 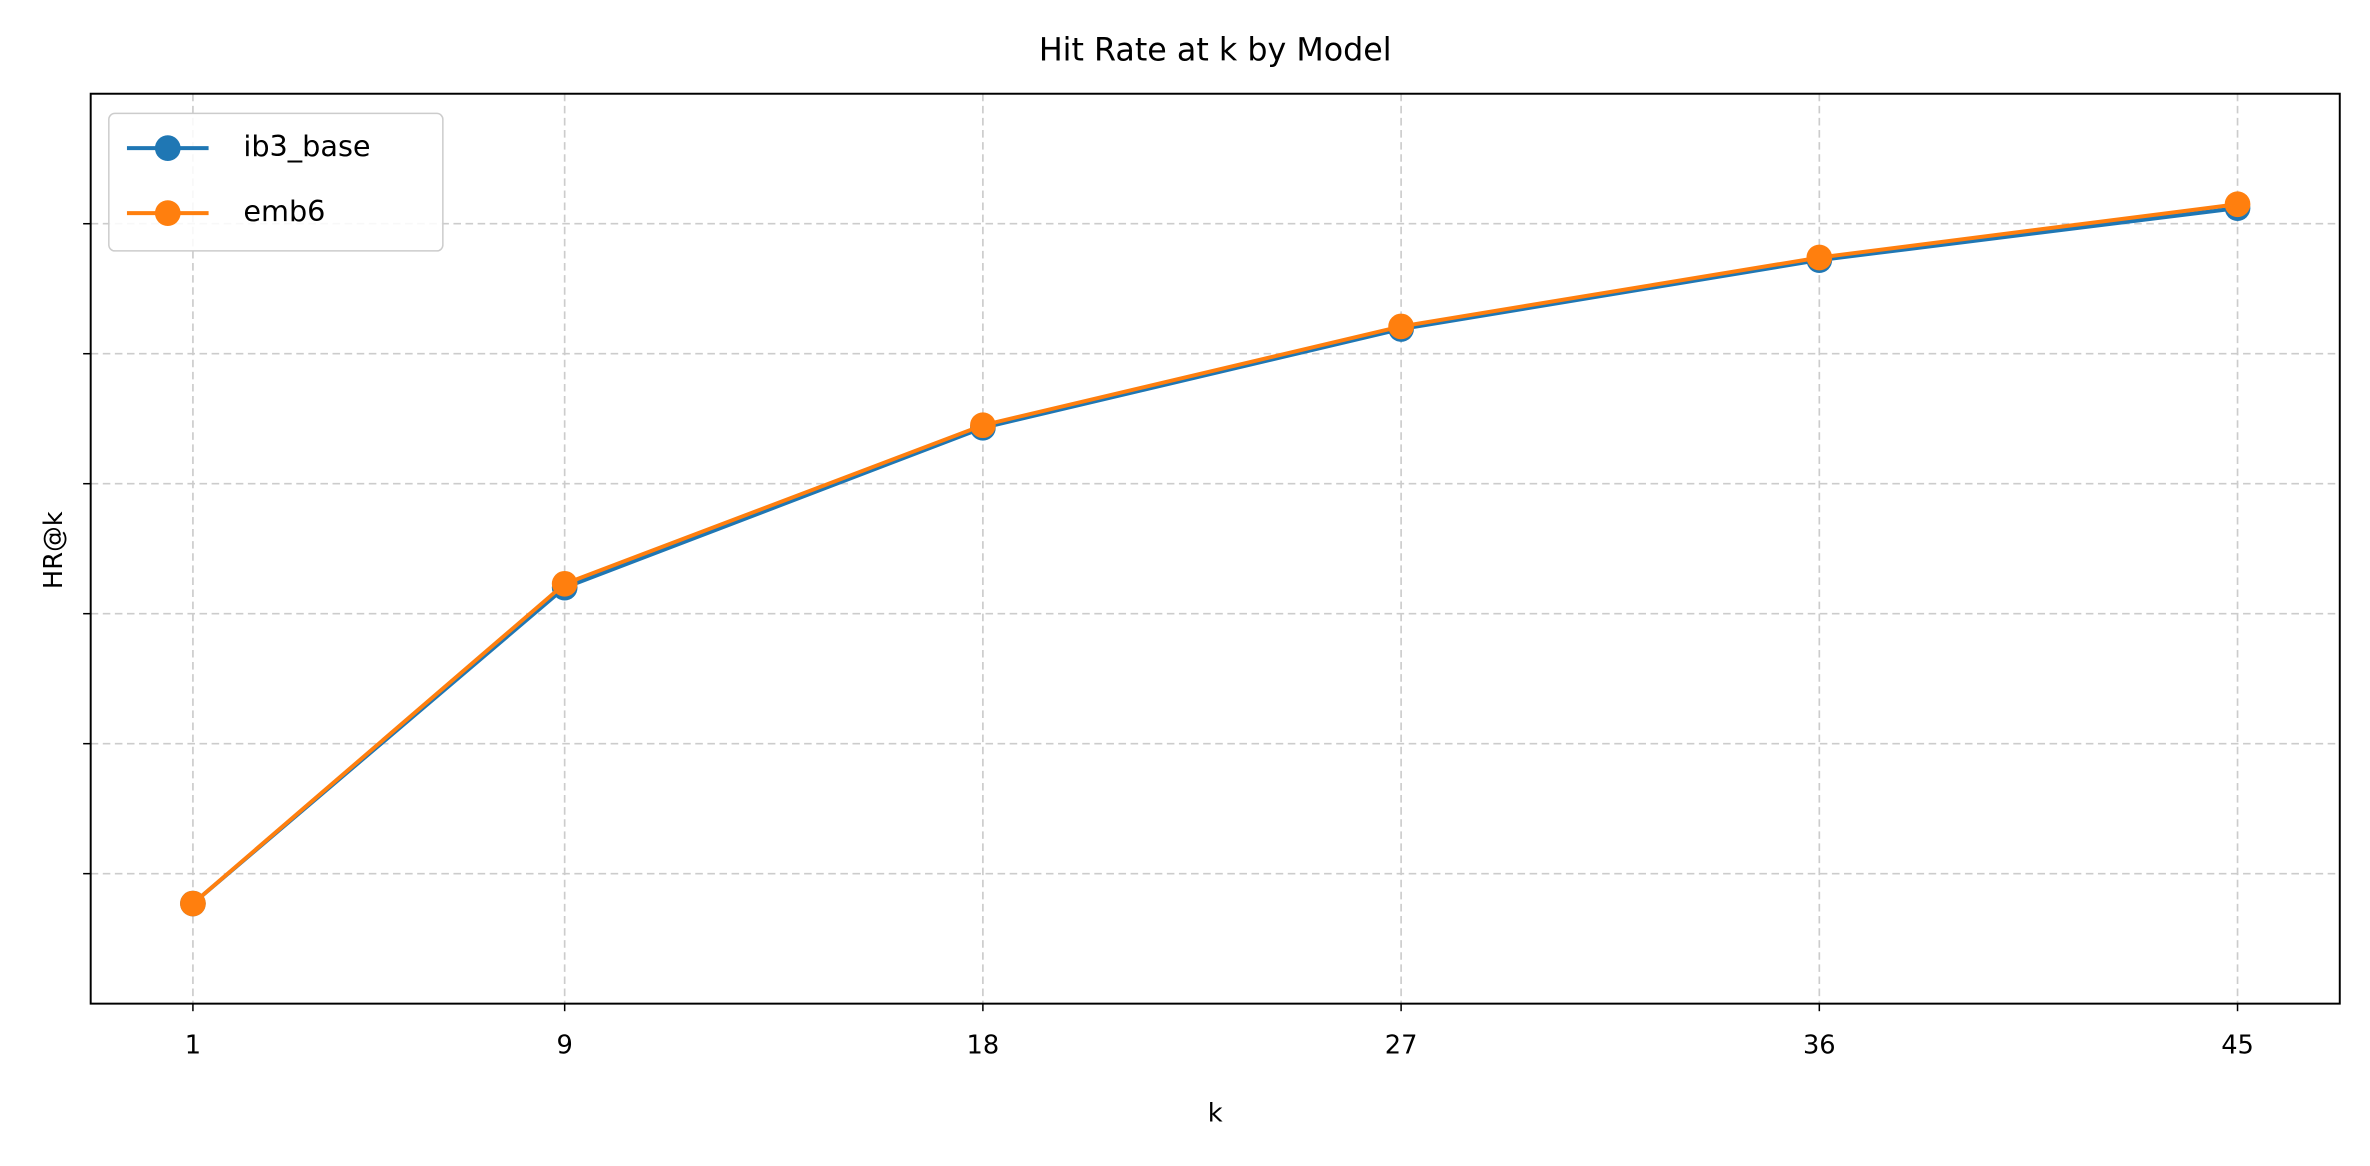 What do you see at coordinates (1819, 1046) in the screenshot?
I see `x-tick-label: 36` at bounding box center [1819, 1046].